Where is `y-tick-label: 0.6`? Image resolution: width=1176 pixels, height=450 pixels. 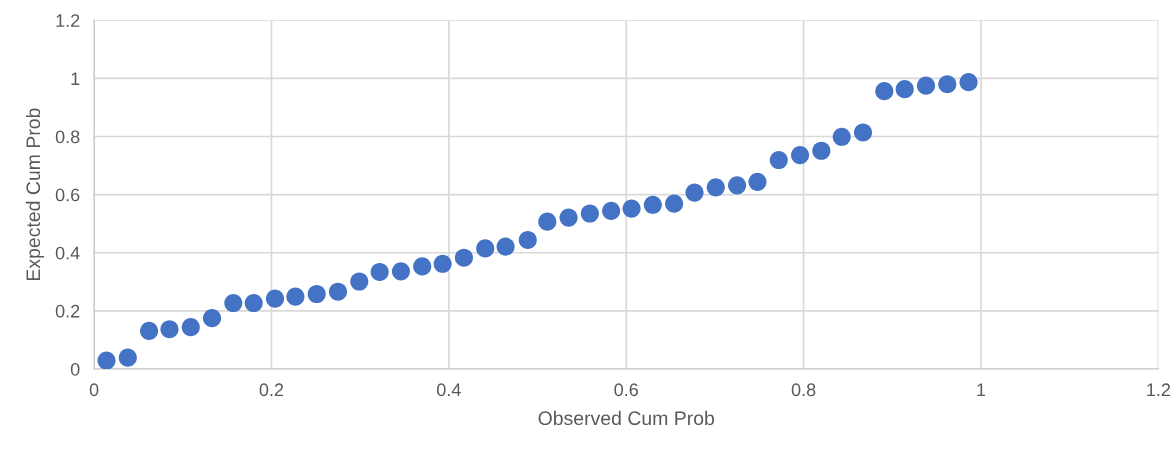 y-tick-label: 0.6 is located at coordinates (67, 195).